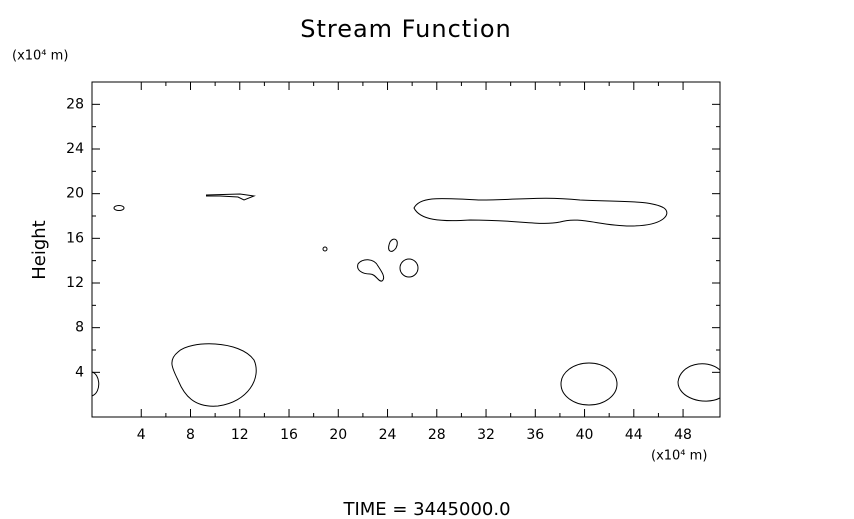  Describe the element at coordinates (437, 435) in the screenshot. I see `x-tick-label: 28` at that location.